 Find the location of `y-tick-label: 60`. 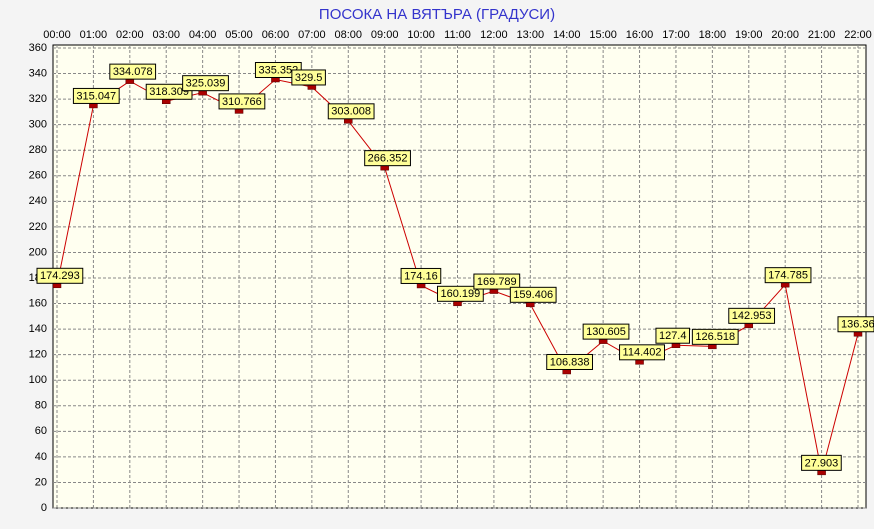

y-tick-label: 60 is located at coordinates (41, 431).